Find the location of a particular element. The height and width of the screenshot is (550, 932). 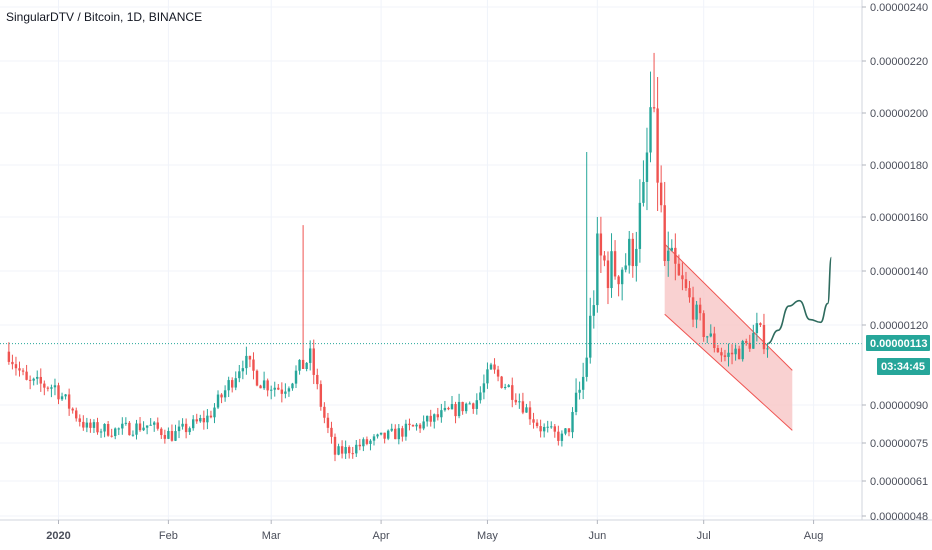

y-tick-label: 0.00000180 is located at coordinates (899, 166).